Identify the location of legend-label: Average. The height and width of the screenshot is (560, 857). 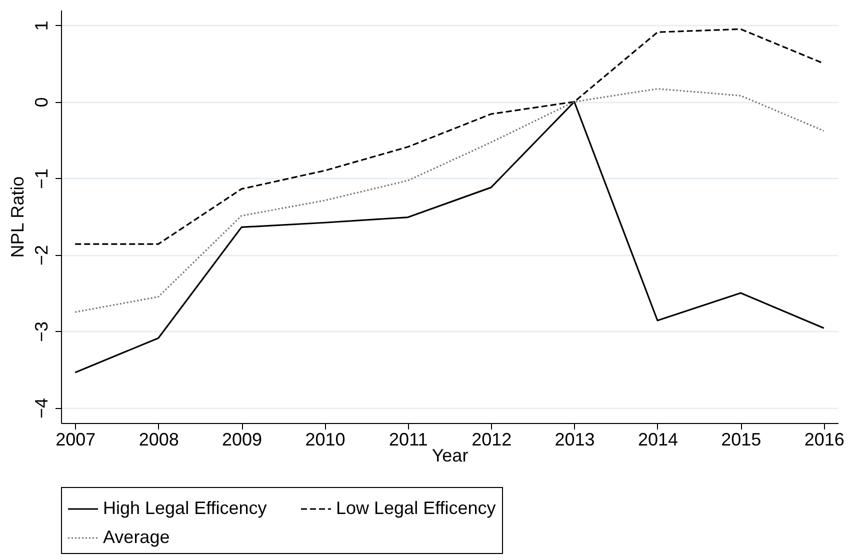
(136, 537).